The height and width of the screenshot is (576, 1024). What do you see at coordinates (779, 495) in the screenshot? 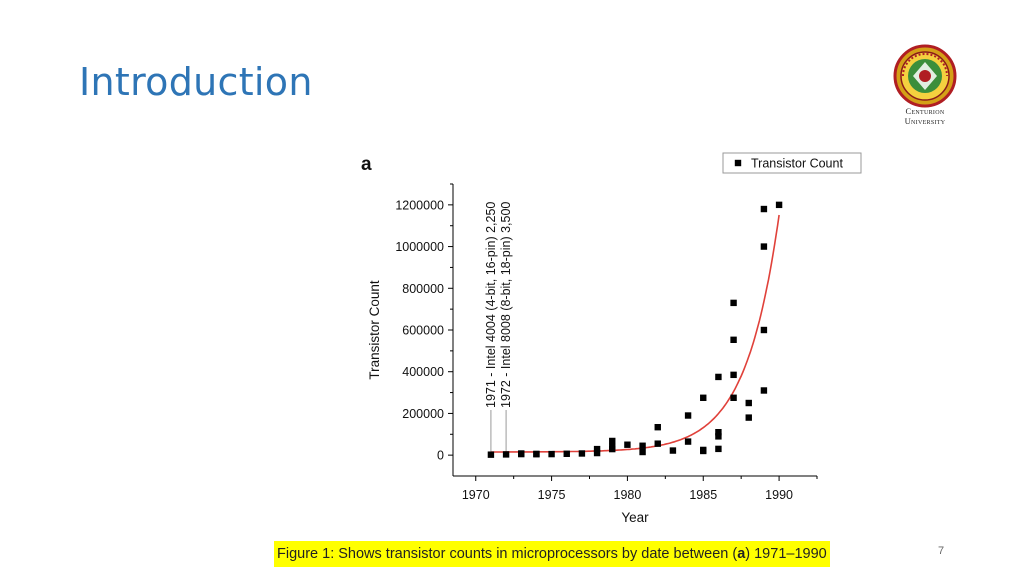
I see `x-tick-label: 1990` at bounding box center [779, 495].